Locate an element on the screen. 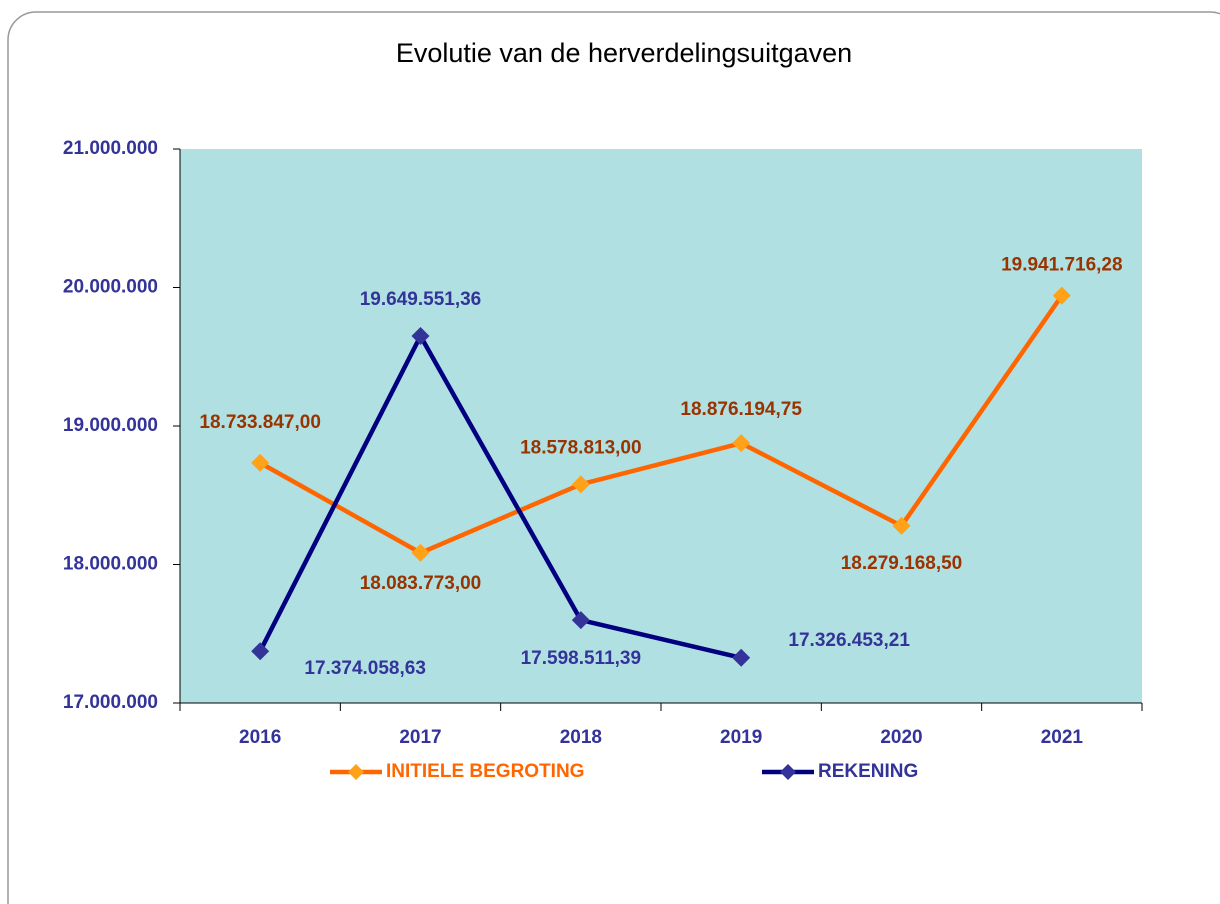 The image size is (1220, 904). chart-title: Evolutie van de herverdelingsuitgaven is located at coordinates (624, 53).